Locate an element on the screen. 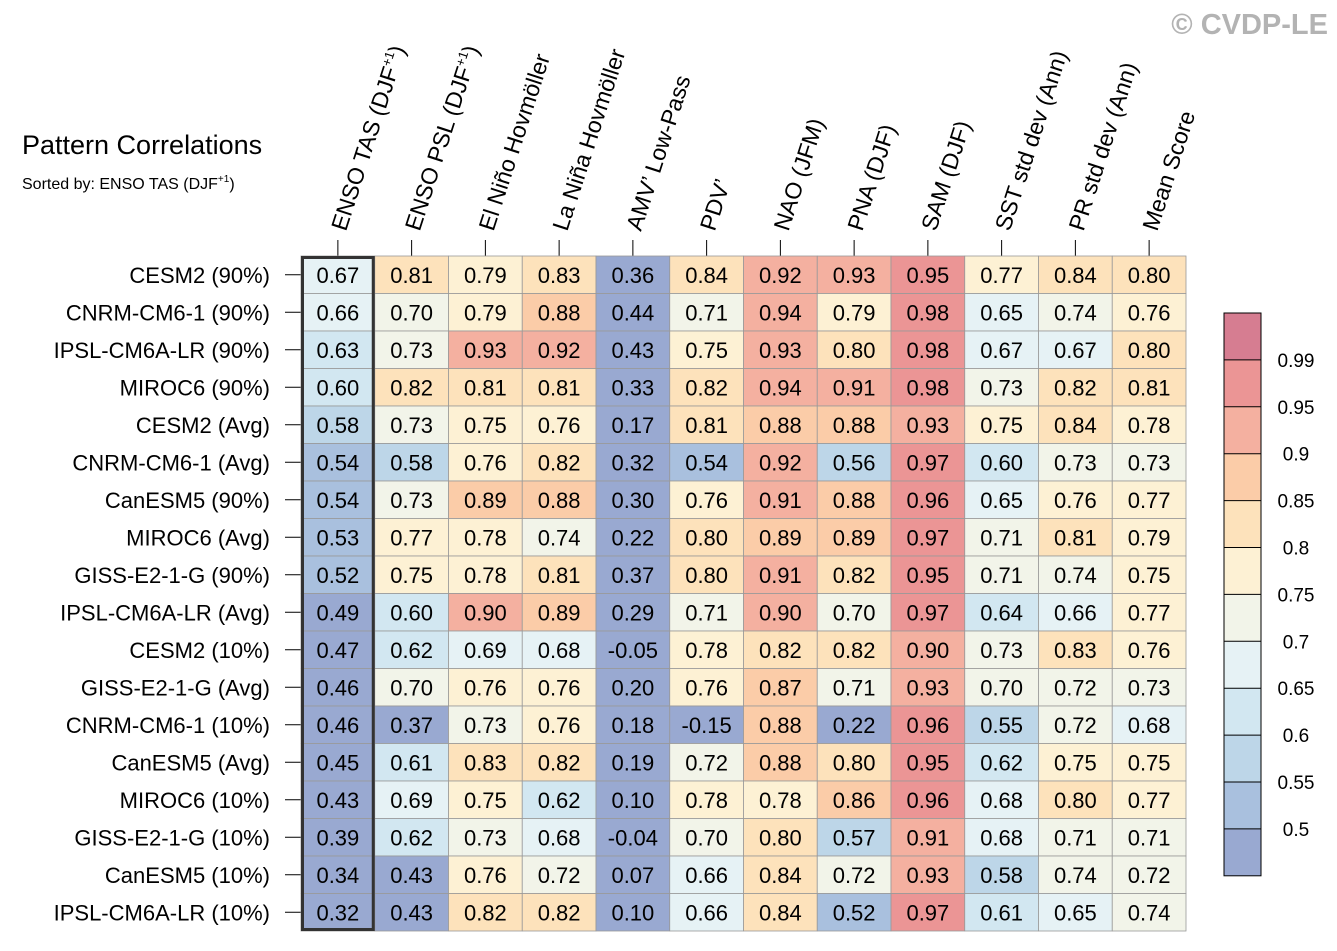 The width and height of the screenshot is (1337, 951). cell-value-label: 0.88 is located at coordinates (780, 725).